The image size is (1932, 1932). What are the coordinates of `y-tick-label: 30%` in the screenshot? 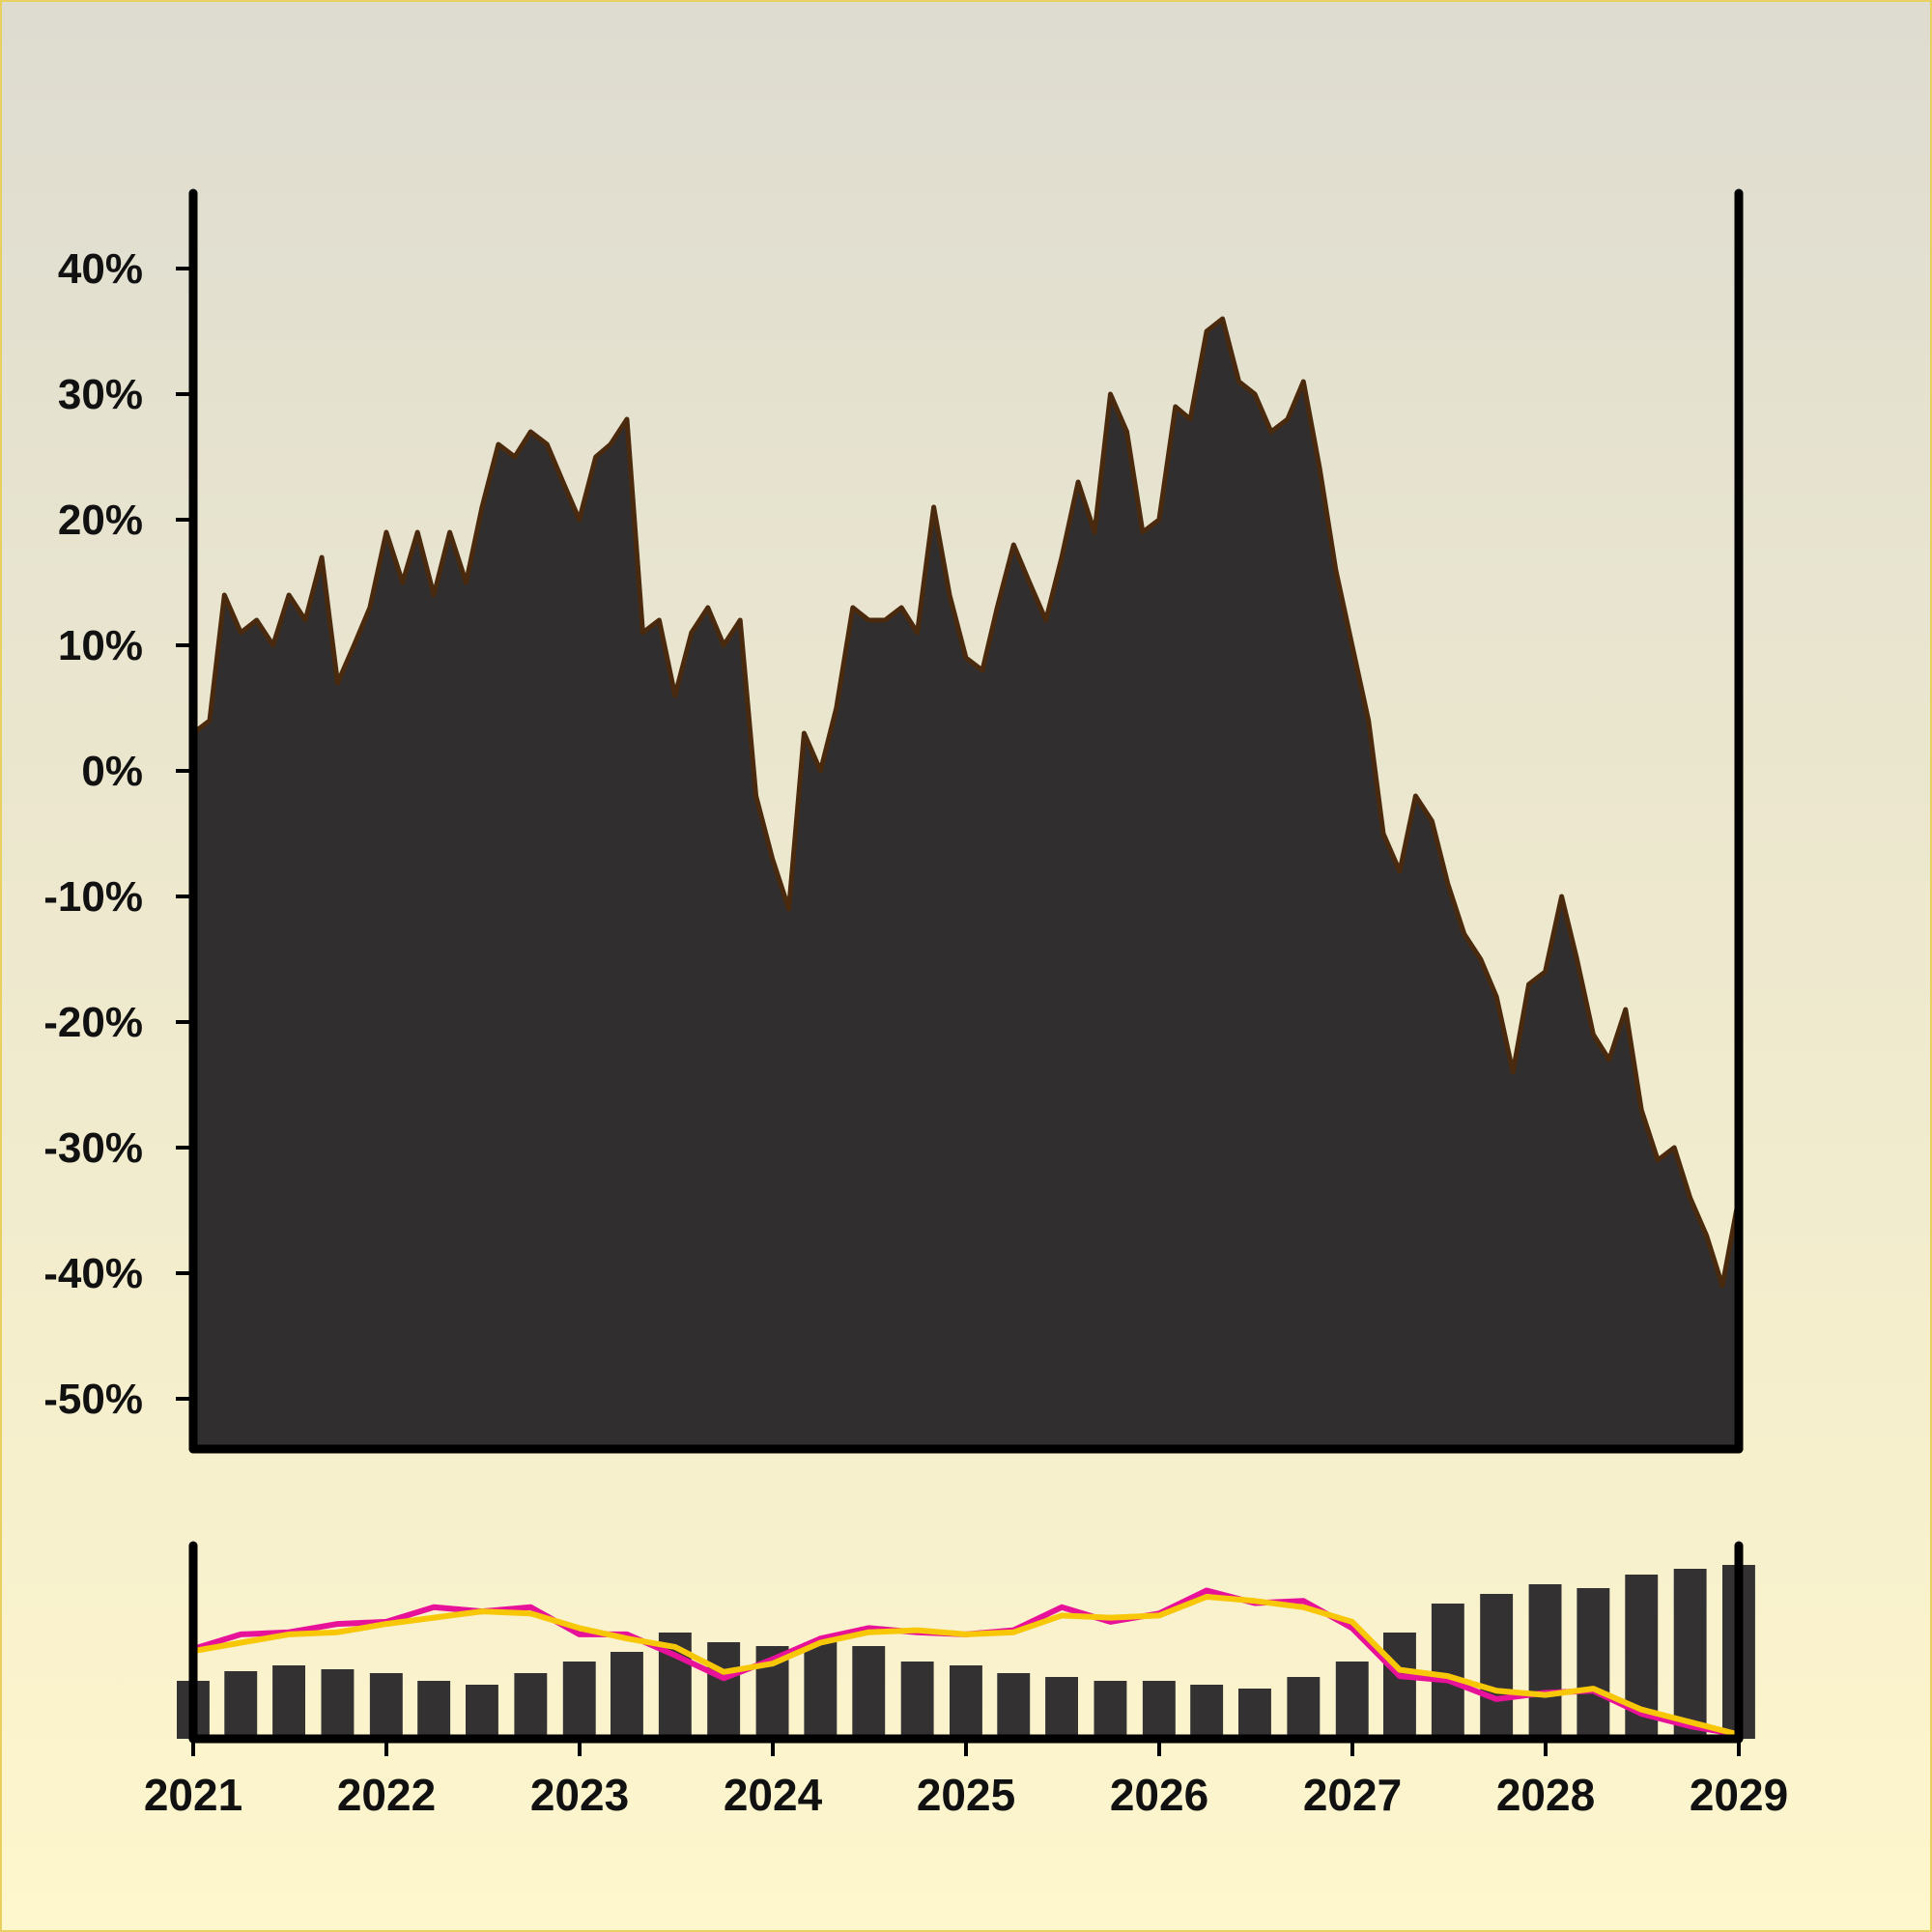 It's located at (100, 394).